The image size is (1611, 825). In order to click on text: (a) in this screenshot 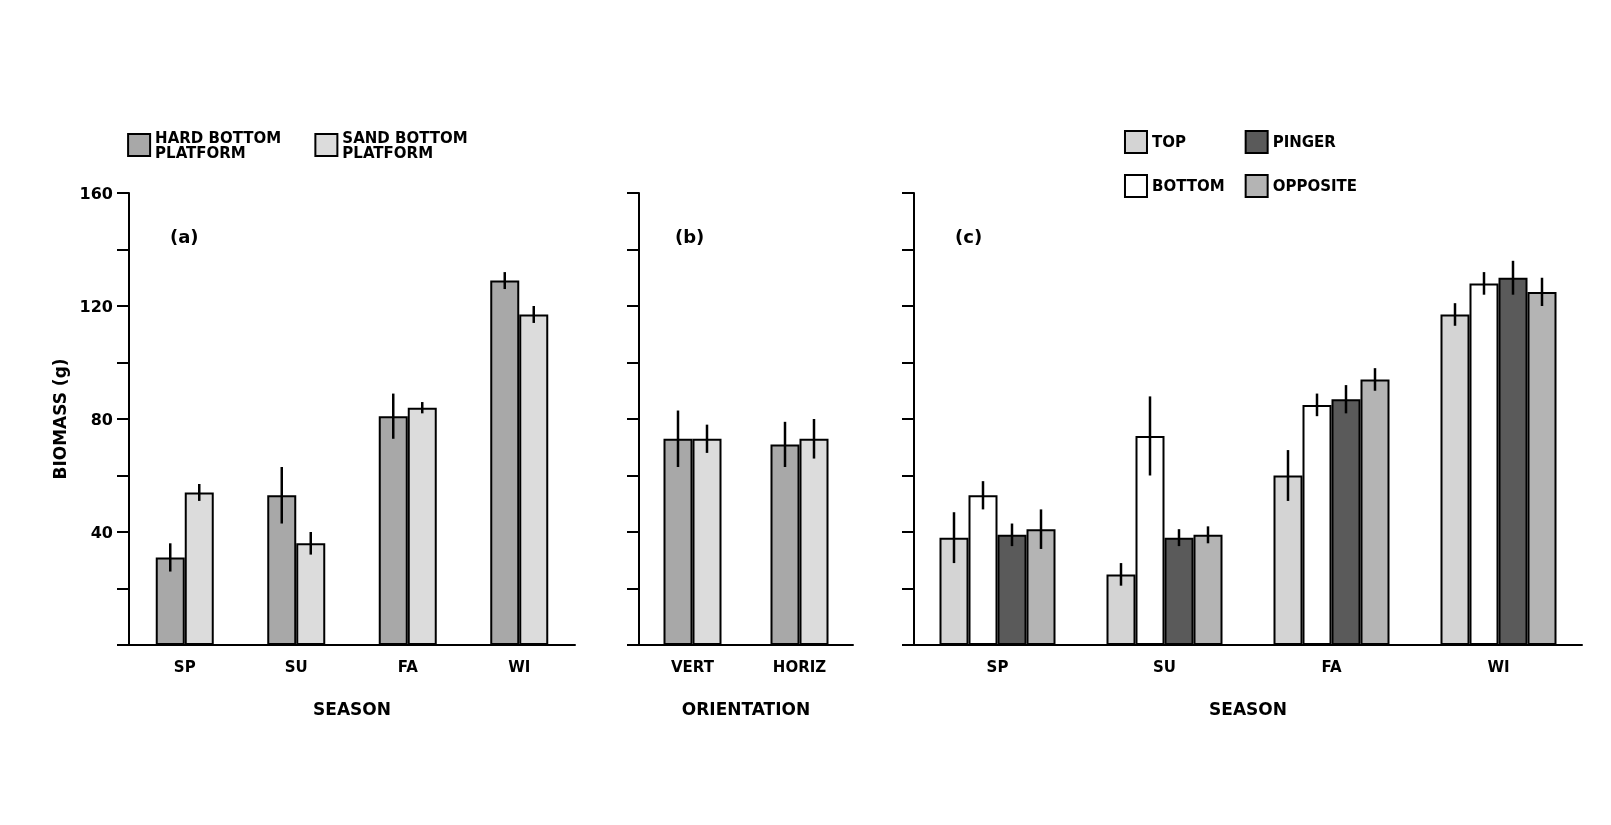, I will do `click(184, 236)`.